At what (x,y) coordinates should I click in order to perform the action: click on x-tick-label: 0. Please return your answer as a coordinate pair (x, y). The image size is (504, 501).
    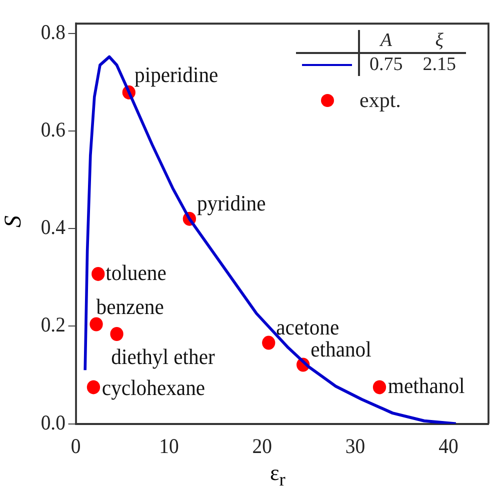
    Looking at the image, I should click on (75, 446).